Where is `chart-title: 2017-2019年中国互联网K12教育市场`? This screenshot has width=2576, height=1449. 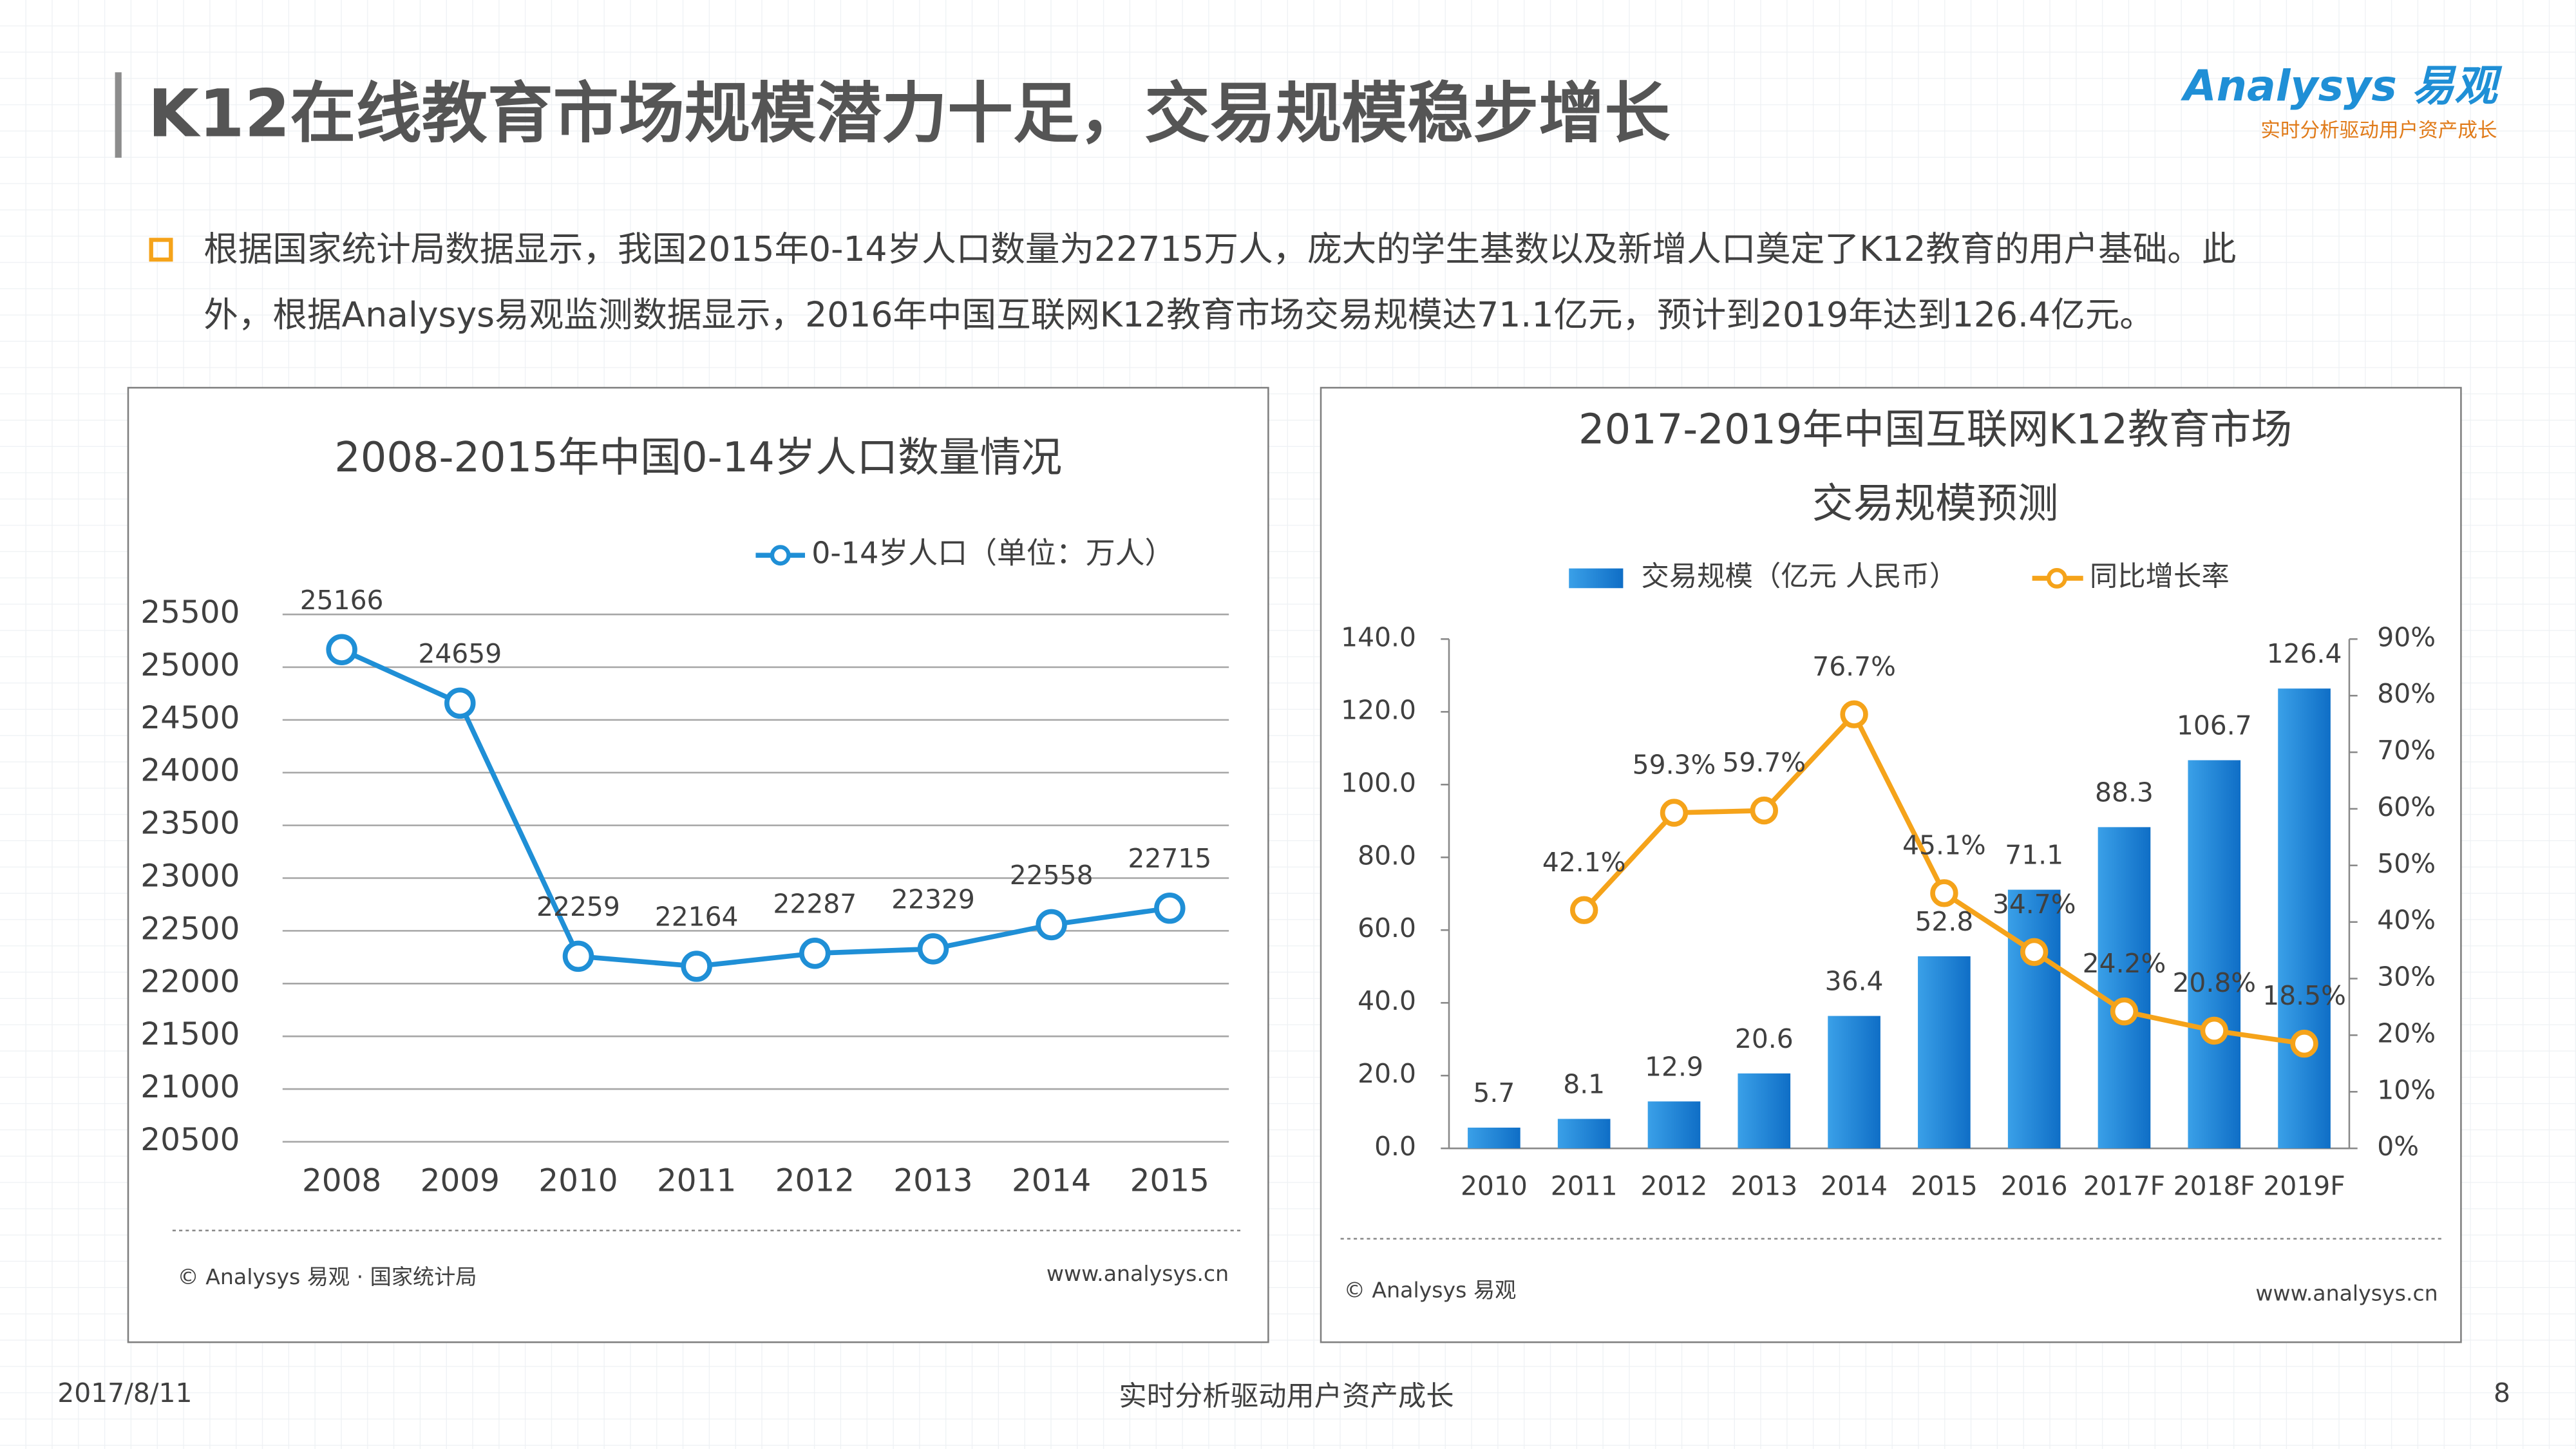
chart-title: 2017-2019年中国互联网K12教育市场 is located at coordinates (1935, 430).